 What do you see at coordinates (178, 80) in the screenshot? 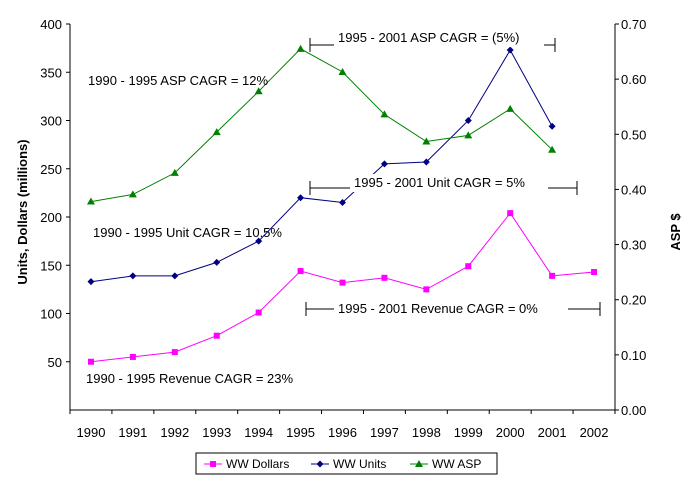
I see `annotation-asp-1990-1995-text: 1990 - 1995 ASP CAGR = 12%` at bounding box center [178, 80].